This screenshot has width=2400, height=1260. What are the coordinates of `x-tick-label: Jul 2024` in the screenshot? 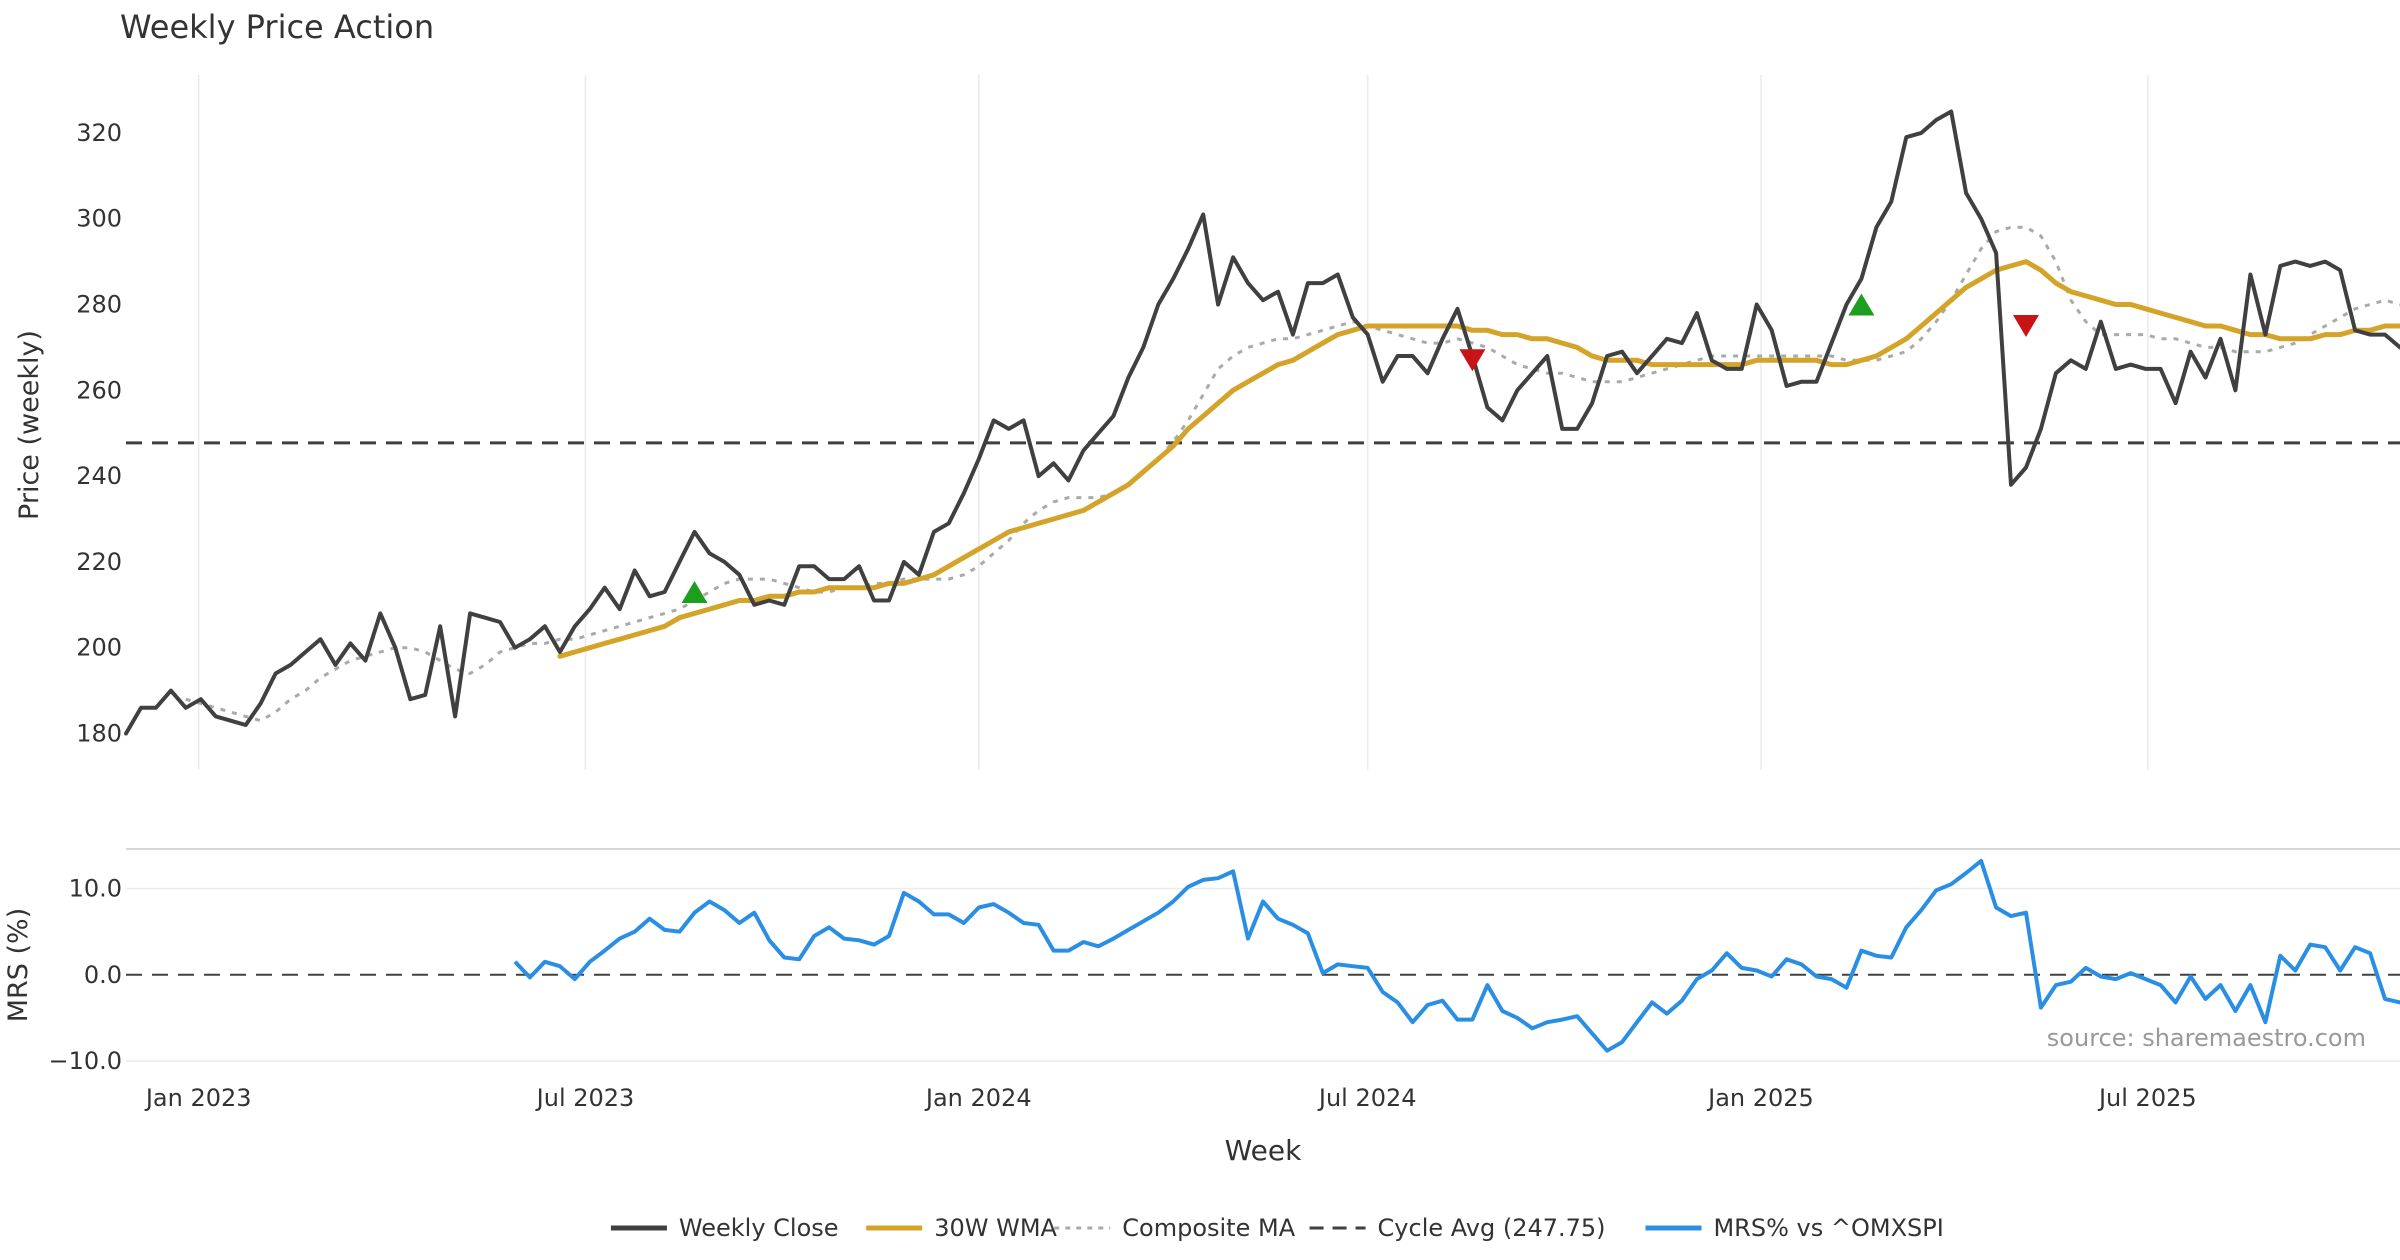 It's located at (1367, 1098).